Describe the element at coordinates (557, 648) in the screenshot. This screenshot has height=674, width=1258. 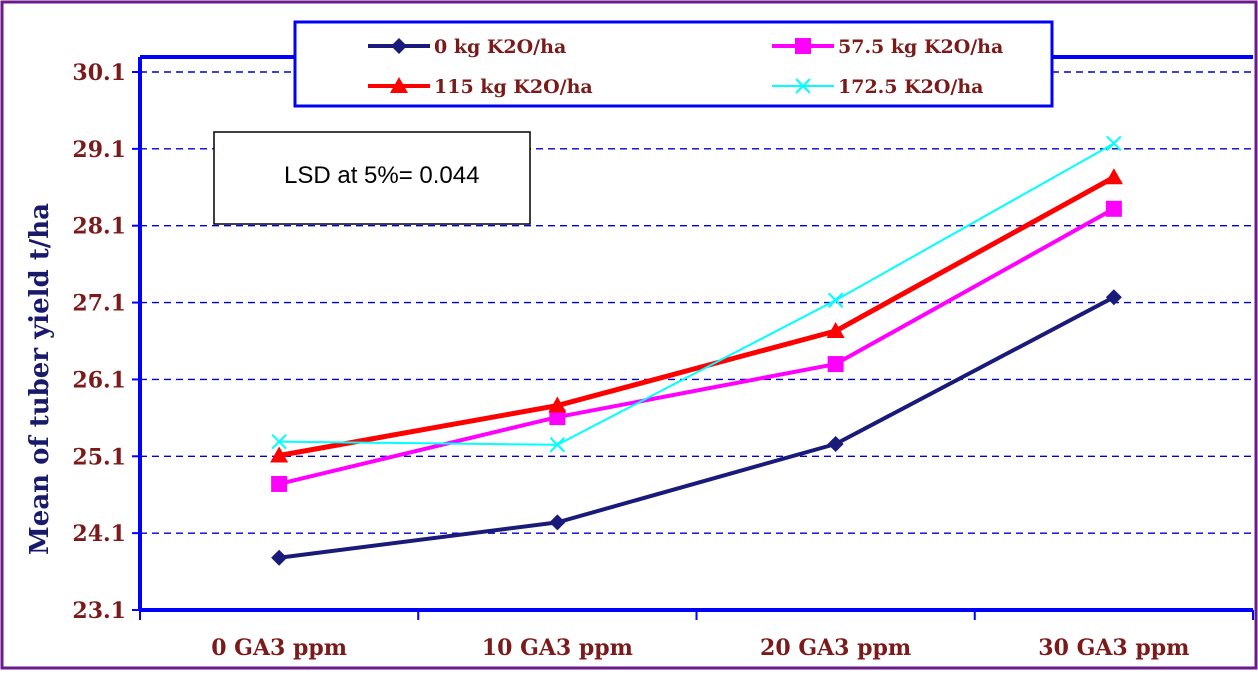
I see `x-tick-label-1: 10 GA3 ppm` at that location.